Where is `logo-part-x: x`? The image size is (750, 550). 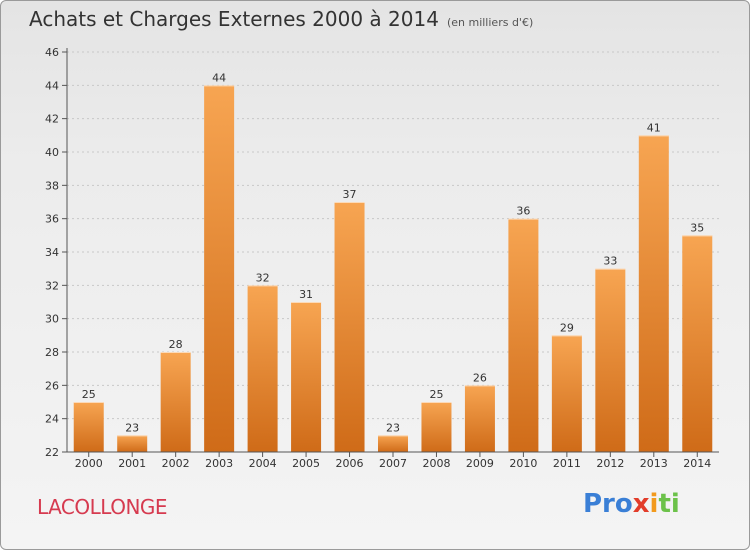 logo-part-x: x is located at coordinates (641, 504).